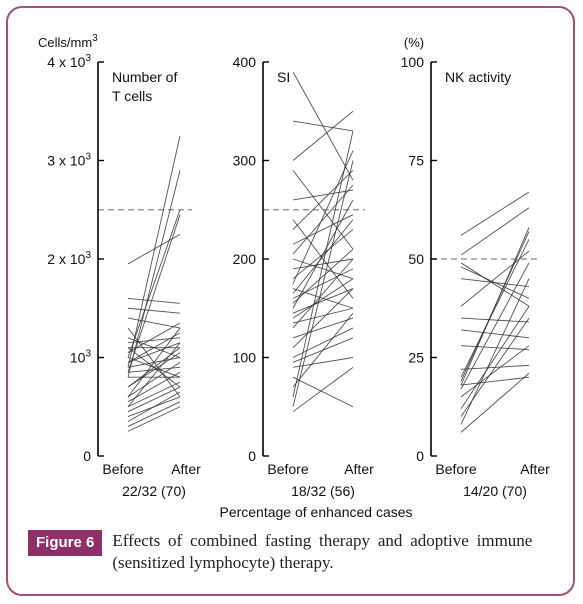  I want to click on y-tick-label: 400, so click(245, 62).